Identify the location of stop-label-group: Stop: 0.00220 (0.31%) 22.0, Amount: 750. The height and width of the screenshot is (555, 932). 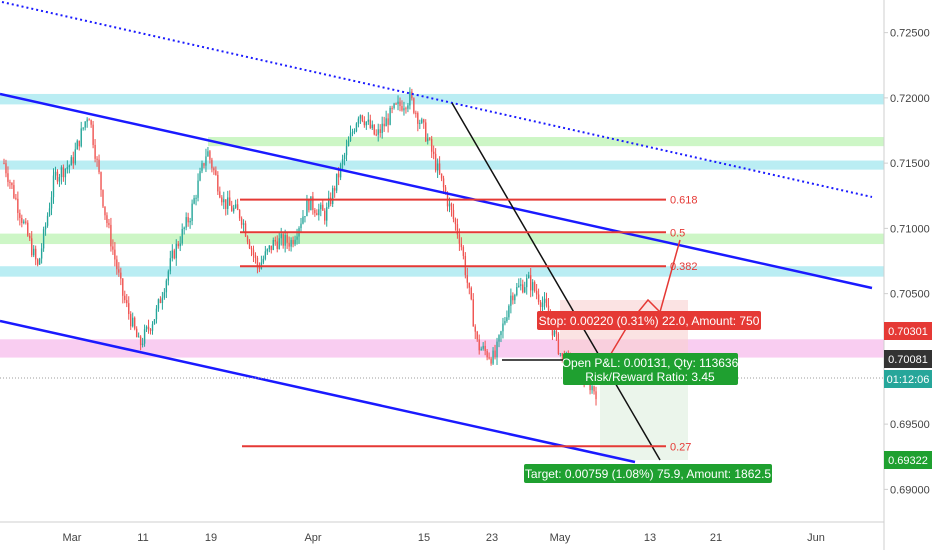
(649, 320).